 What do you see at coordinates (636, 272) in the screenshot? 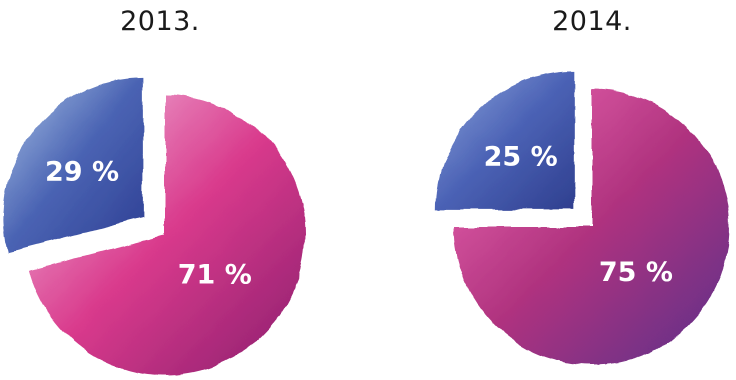
I see `slice-label-1-1: 75 %` at bounding box center [636, 272].